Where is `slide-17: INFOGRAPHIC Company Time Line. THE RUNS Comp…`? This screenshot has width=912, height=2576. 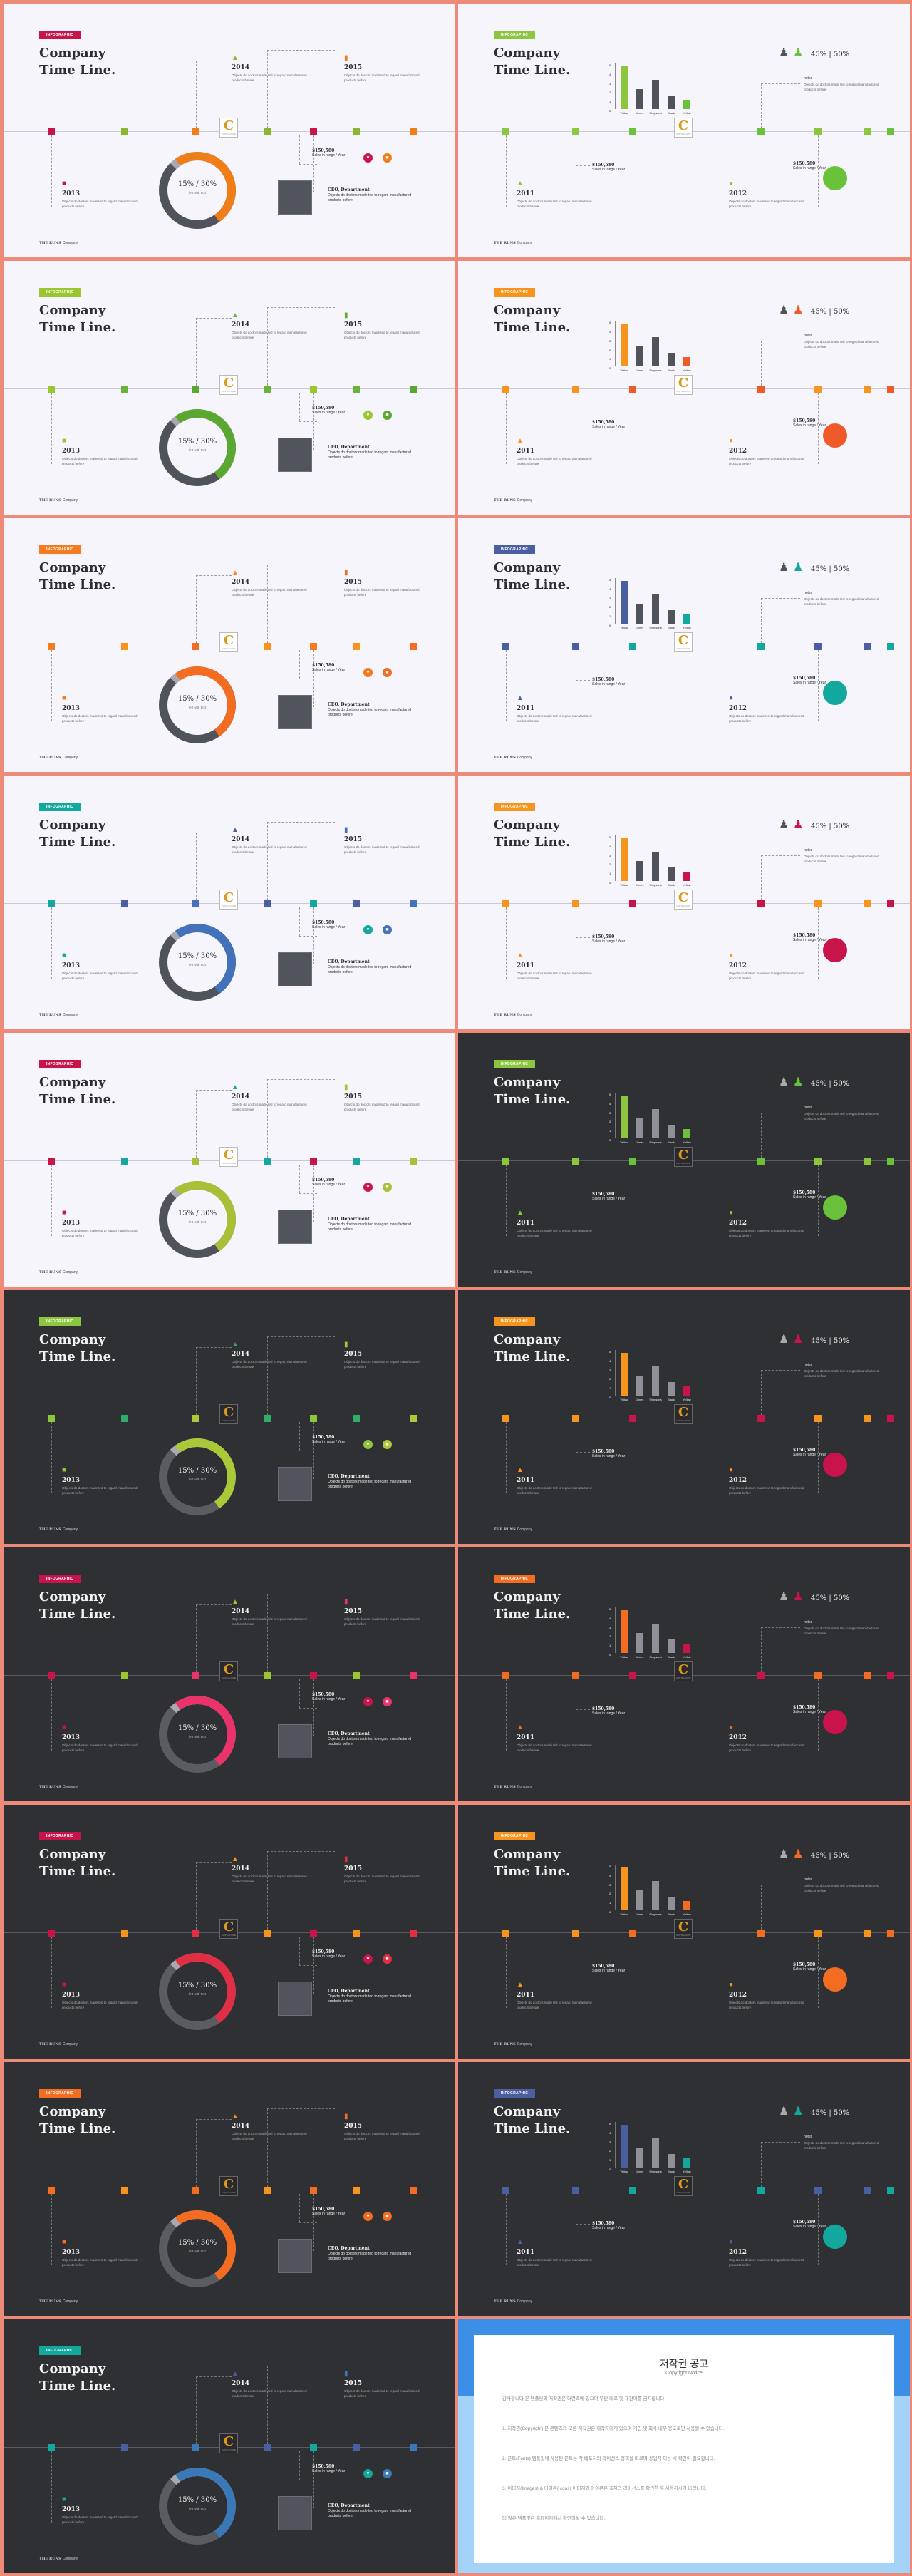 slide-17: INFOGRAPHIC Company Time Line. THE RUNS Comp… is located at coordinates (229, 2189).